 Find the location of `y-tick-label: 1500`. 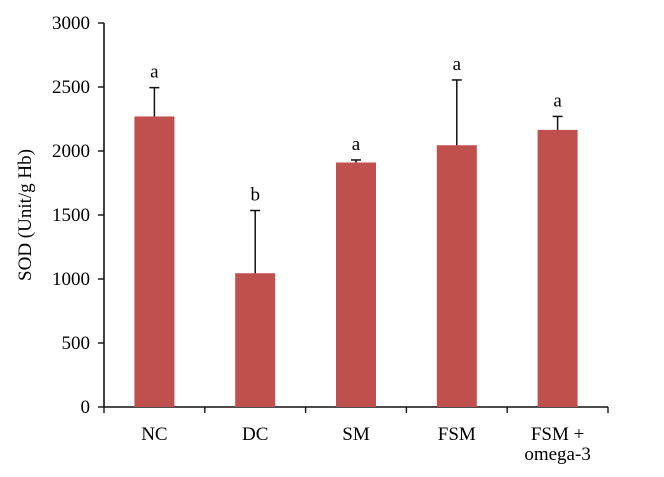

y-tick-label: 1500 is located at coordinates (71, 215).